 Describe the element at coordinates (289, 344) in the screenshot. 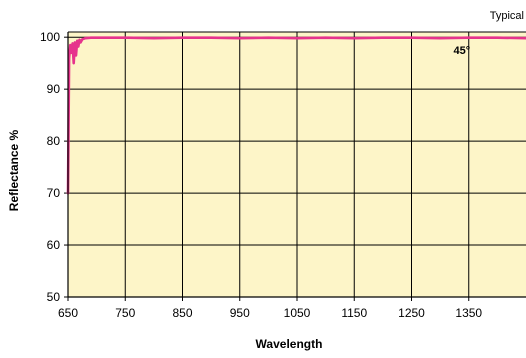

I see `x-axis-title: Wavelength` at that location.